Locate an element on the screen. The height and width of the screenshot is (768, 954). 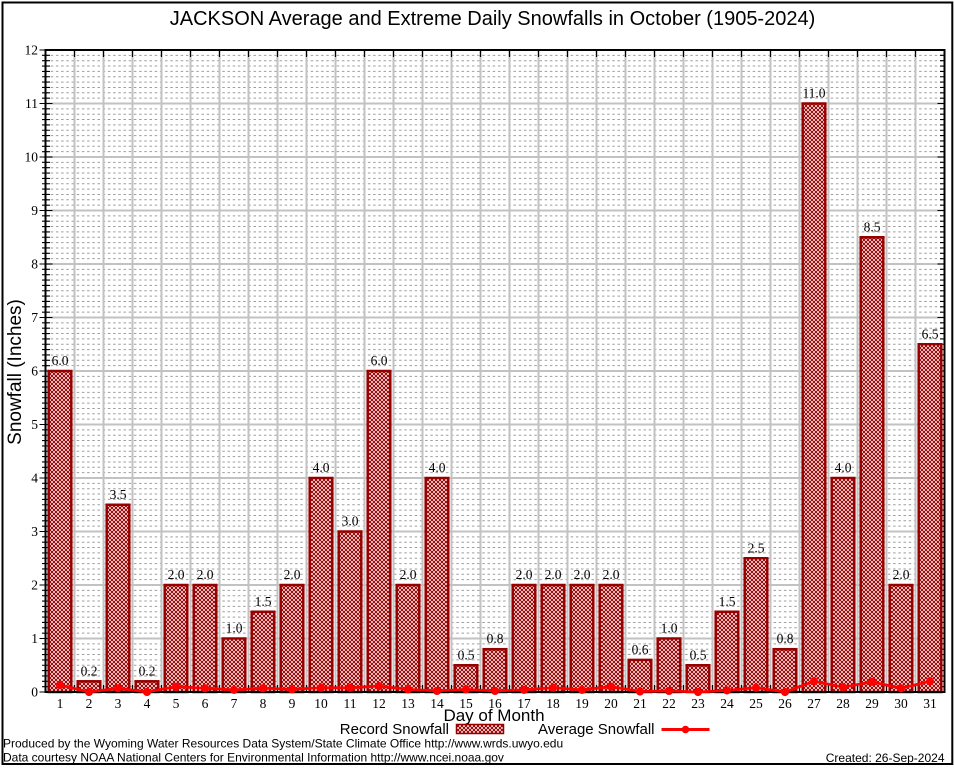
svg-text: 14 is located at coordinates (437, 703).